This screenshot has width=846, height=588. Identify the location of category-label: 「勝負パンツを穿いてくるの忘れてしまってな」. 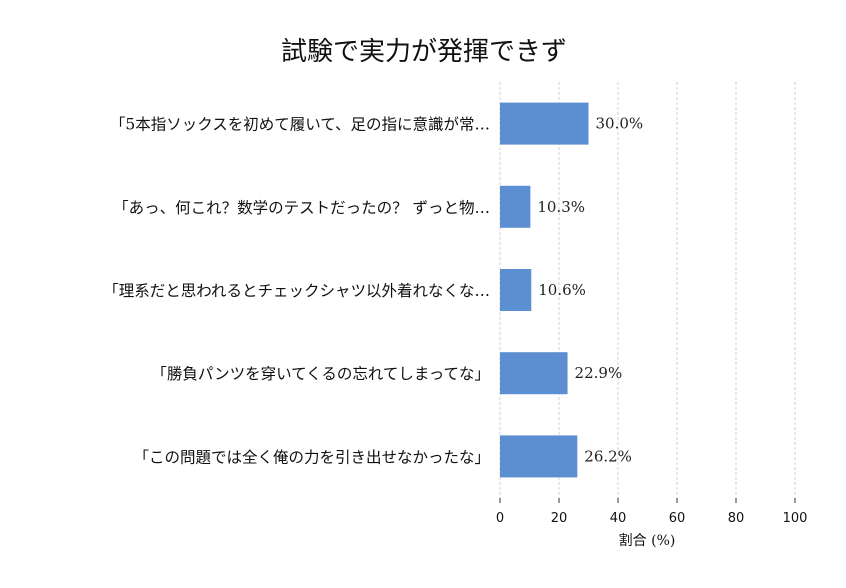
(320, 374).